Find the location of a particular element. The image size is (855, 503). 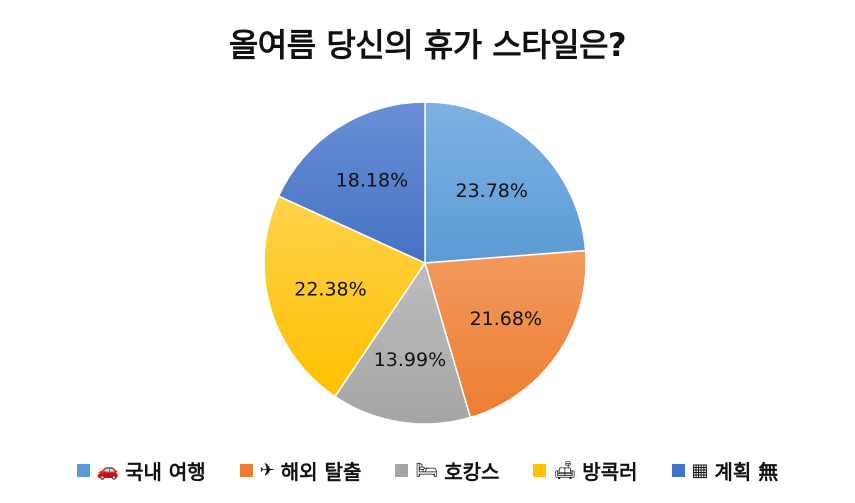

data-label: 21.68% is located at coordinates (506, 319).